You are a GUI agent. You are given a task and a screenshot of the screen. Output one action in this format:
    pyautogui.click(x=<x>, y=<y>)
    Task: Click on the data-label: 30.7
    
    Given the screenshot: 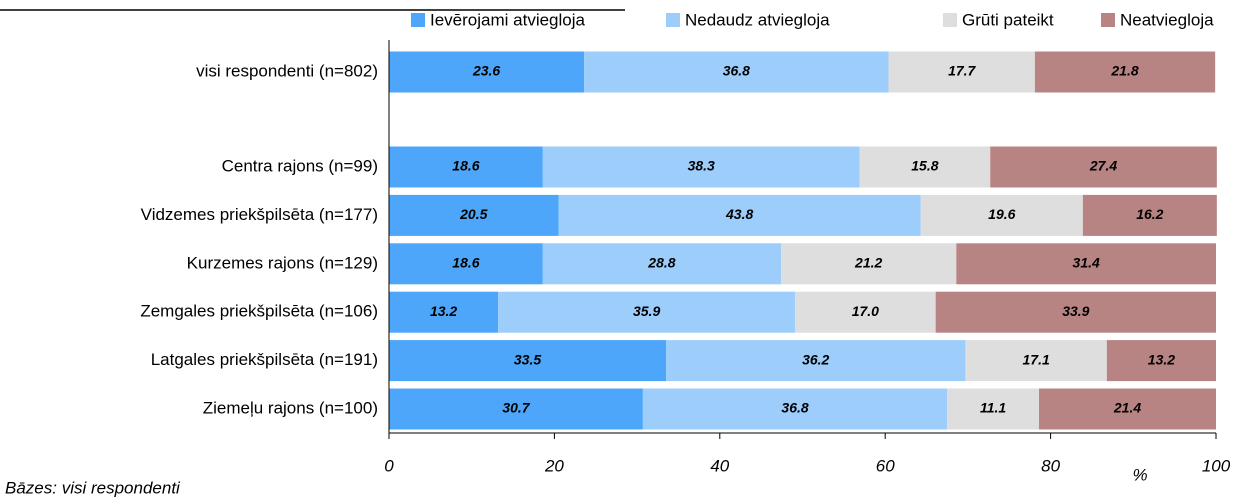 What is the action you would take?
    pyautogui.click(x=516, y=408)
    